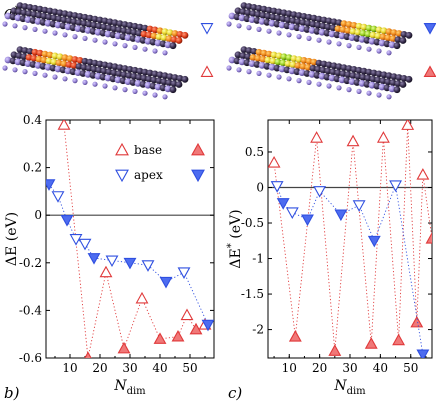 Image resolution: width=436 pixels, height=403 pixels. Describe the element at coordinates (235, 238) in the screenshot. I see `y-axis-label: ΔE* (eV)` at that location.